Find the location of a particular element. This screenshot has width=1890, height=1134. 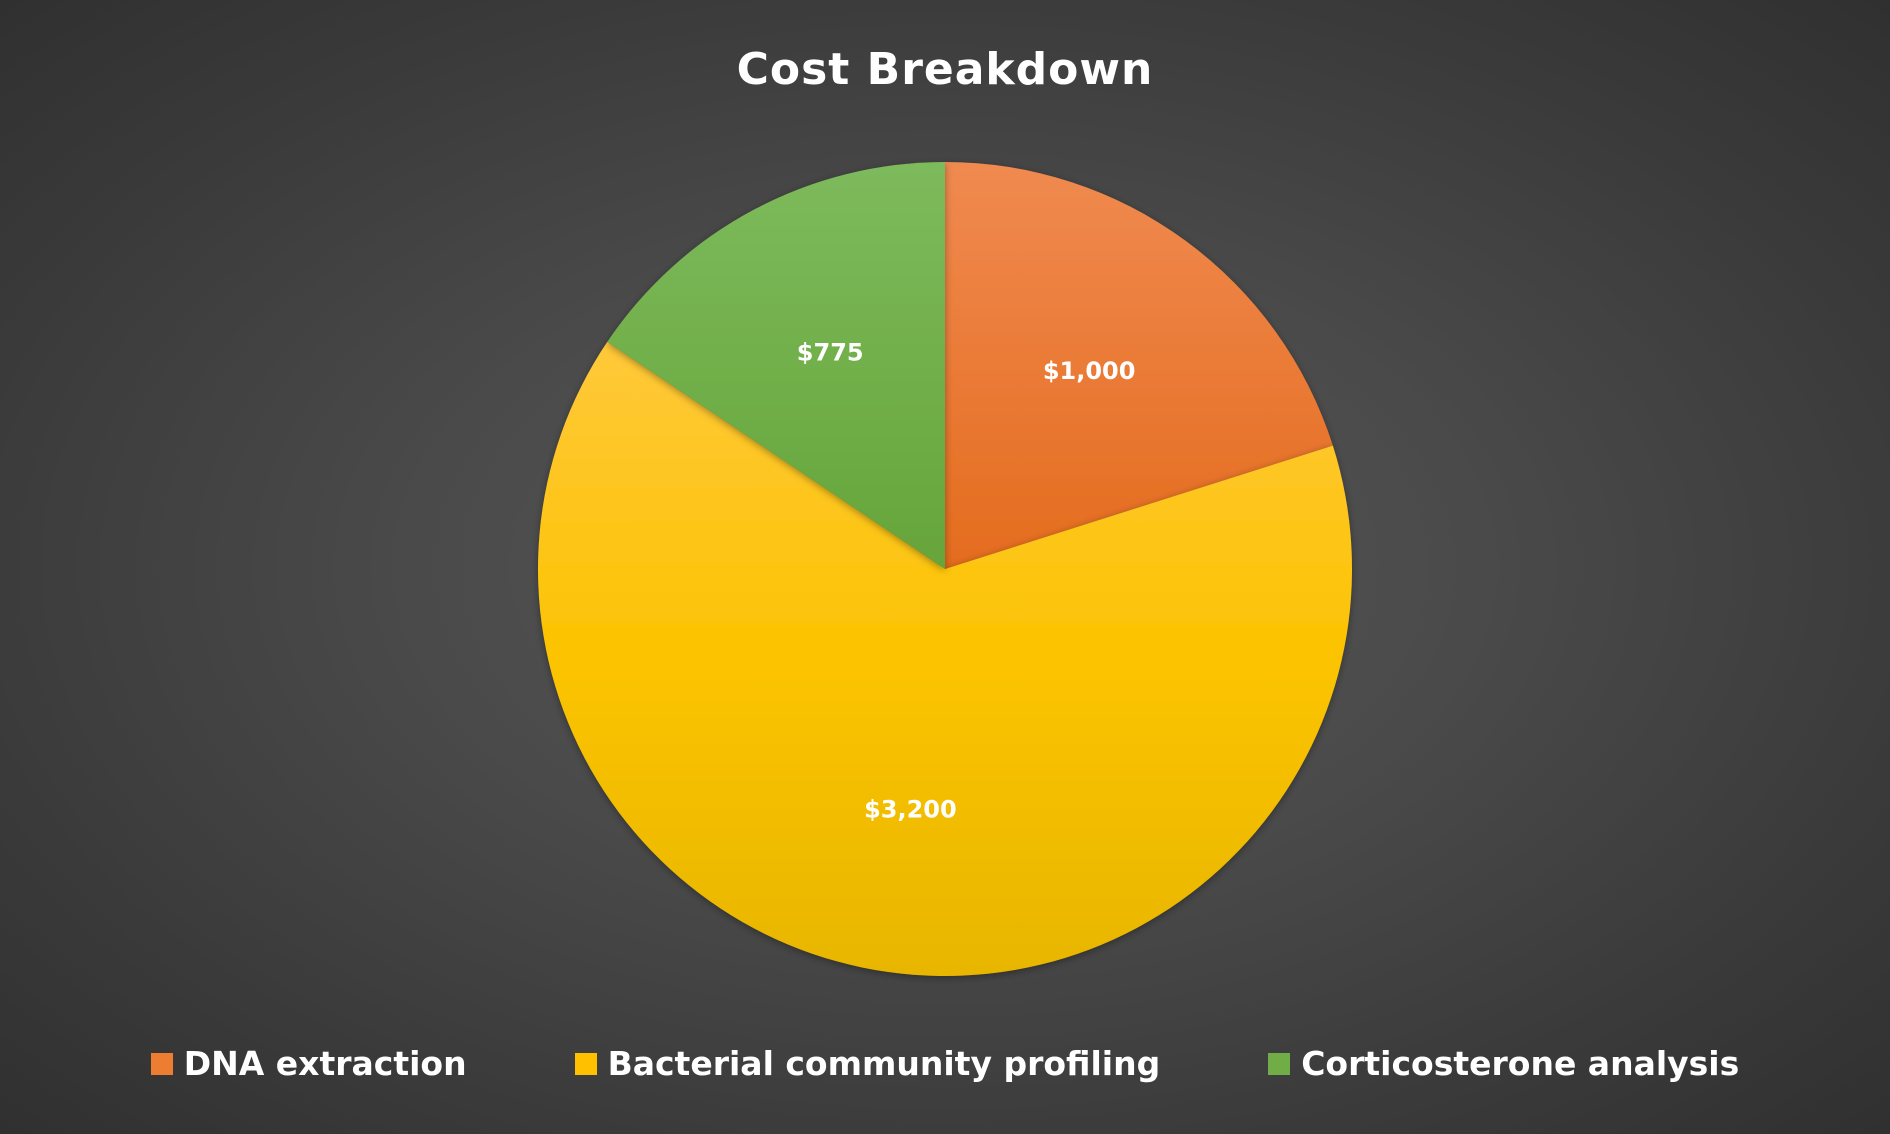

legend-item: Bacterial community profiling is located at coordinates (867, 1063).